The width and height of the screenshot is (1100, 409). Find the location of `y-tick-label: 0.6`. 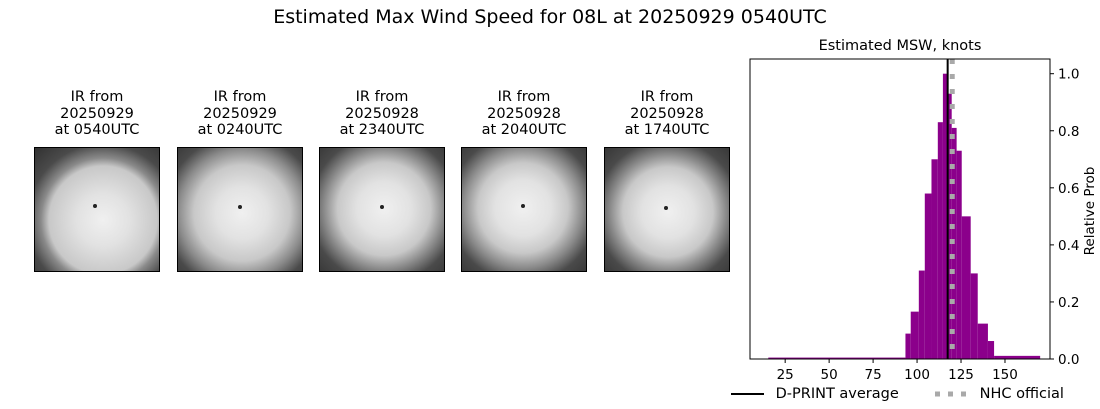

y-tick-label: 0.6 is located at coordinates (1068, 189).